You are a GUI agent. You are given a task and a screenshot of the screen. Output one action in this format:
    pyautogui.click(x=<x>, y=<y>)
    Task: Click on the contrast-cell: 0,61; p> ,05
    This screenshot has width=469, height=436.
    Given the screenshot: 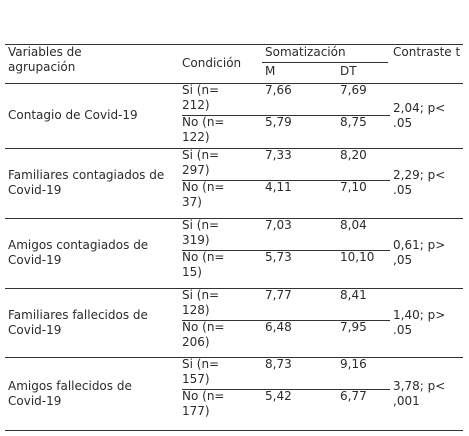 What is the action you would take?
    pyautogui.click(x=419, y=252)
    